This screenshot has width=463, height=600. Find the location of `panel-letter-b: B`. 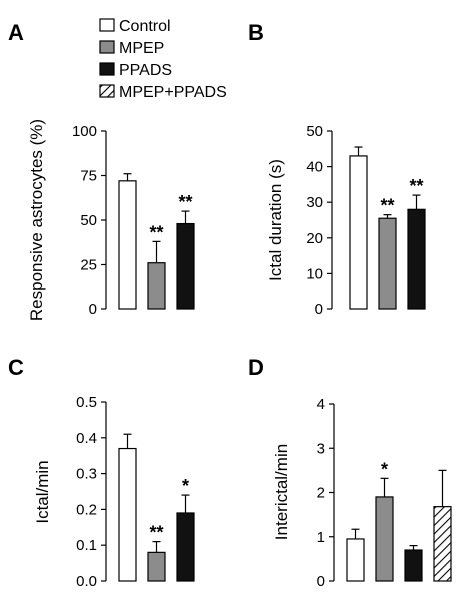

panel-letter-b: B is located at coordinates (256, 32).